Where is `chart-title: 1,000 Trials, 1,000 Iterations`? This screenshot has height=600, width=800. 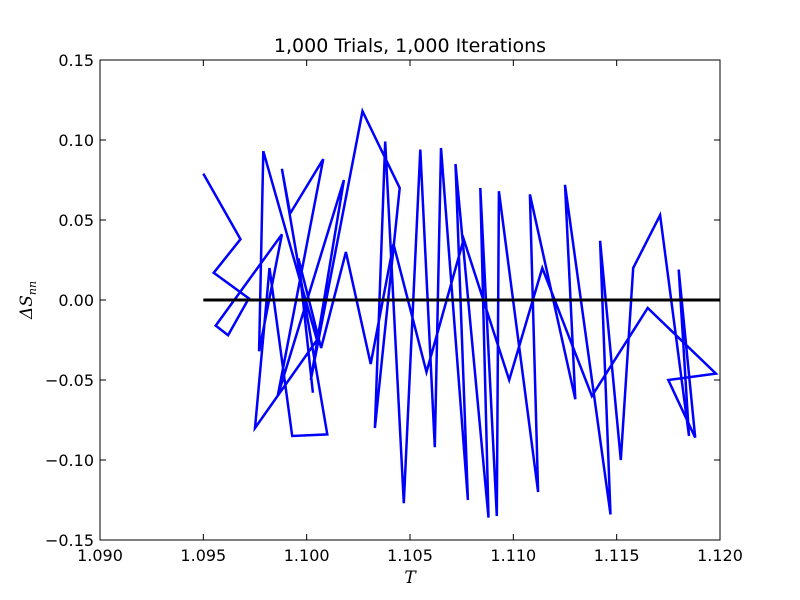 chart-title: 1,000 Trials, 1,000 Iterations is located at coordinates (410, 46).